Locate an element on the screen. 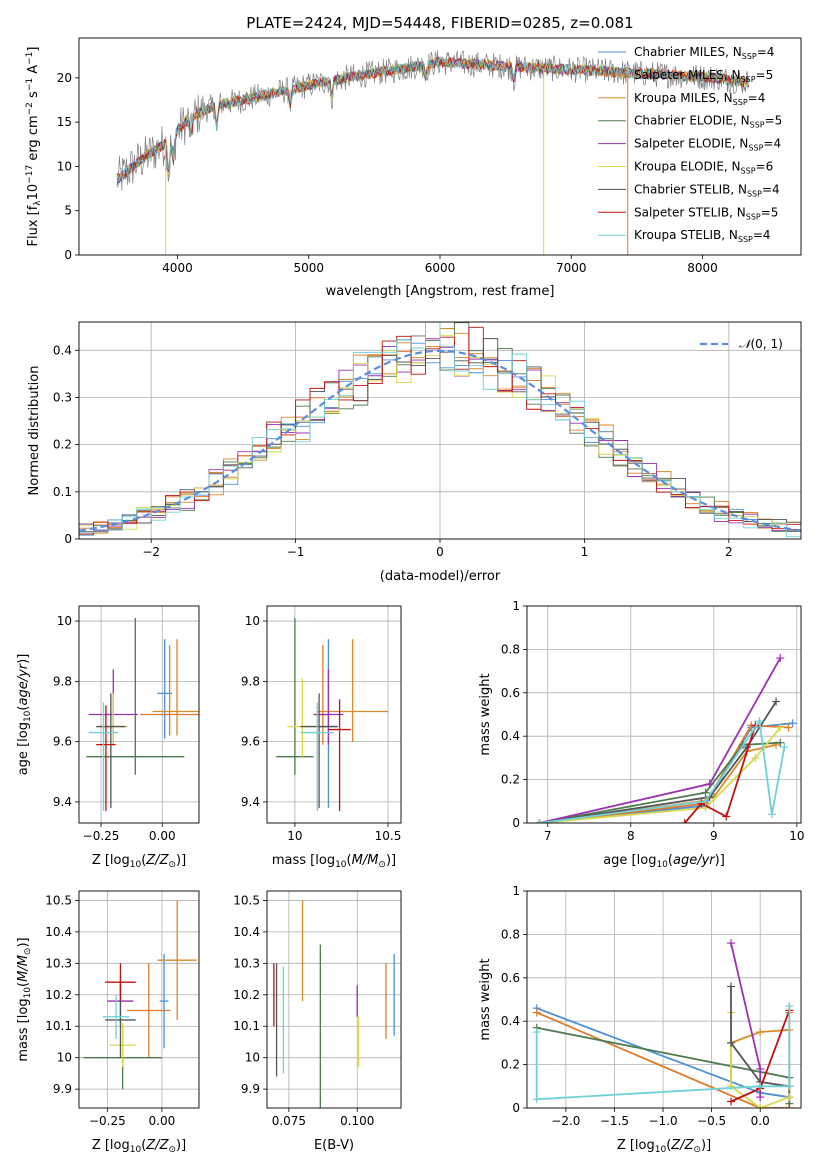 The image size is (819, 1170). x-axis-label: (data-model)/error is located at coordinates (440, 576).